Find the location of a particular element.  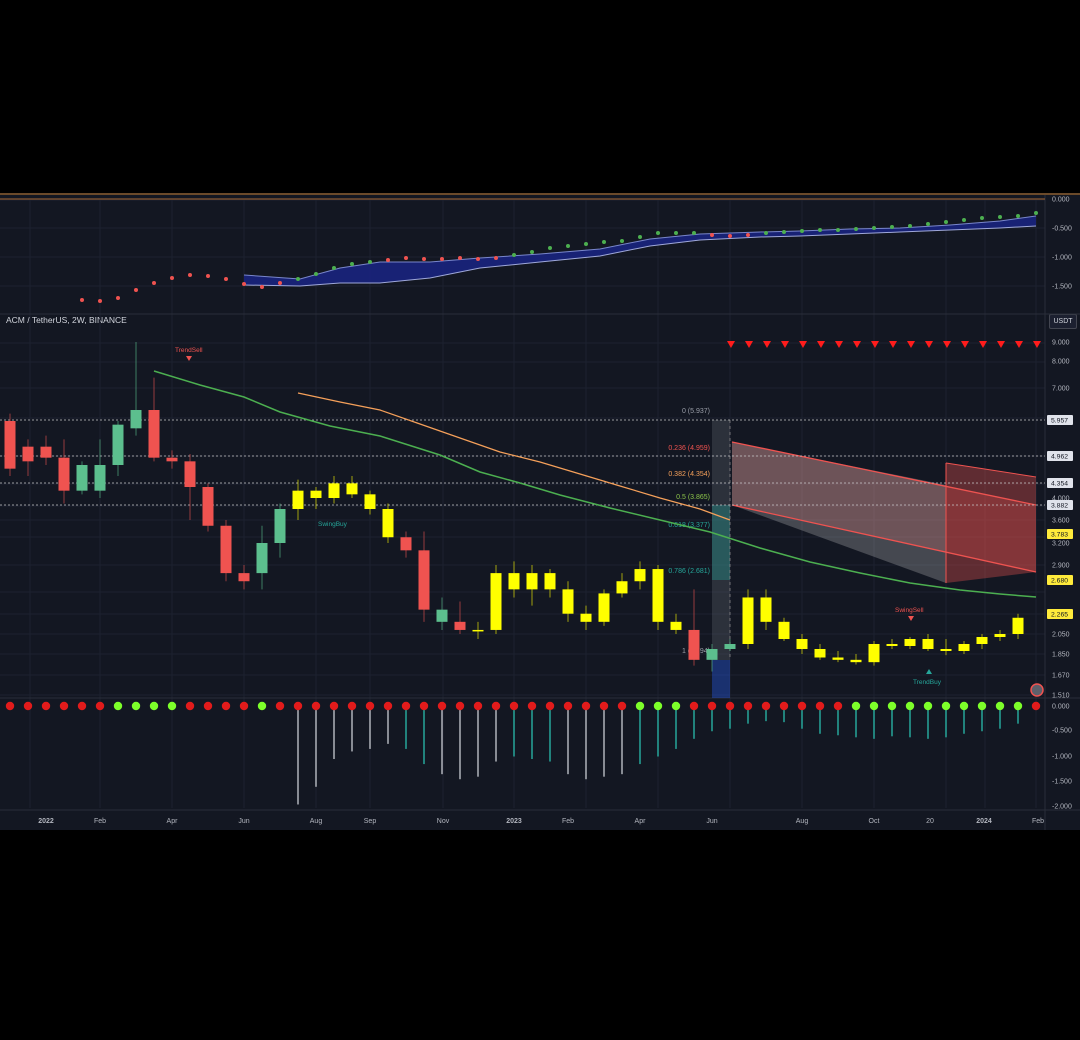

fib-level-label: 0 (5.937) is located at coordinates (696, 411).